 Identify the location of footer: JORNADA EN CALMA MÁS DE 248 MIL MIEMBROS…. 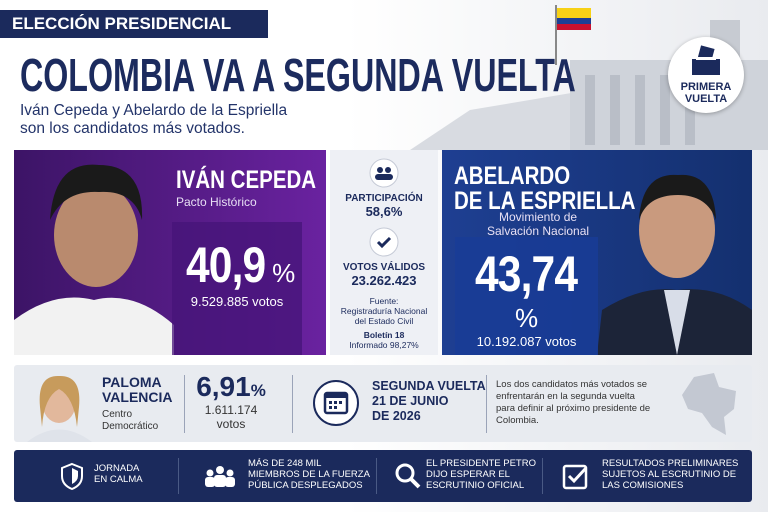
(383, 476).